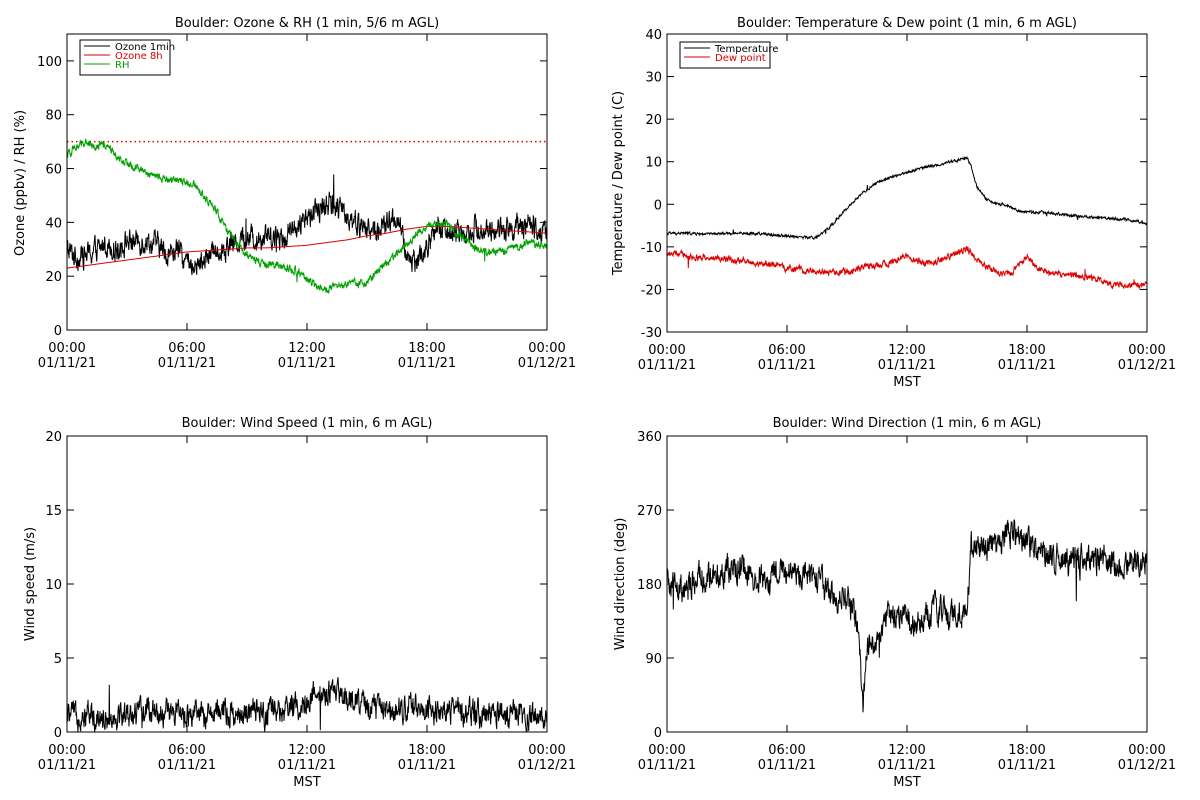 Image resolution: width=1200 pixels, height=800 pixels. Describe the element at coordinates (139, 56) in the screenshot. I see `legend-label: Ozone 8h` at that location.